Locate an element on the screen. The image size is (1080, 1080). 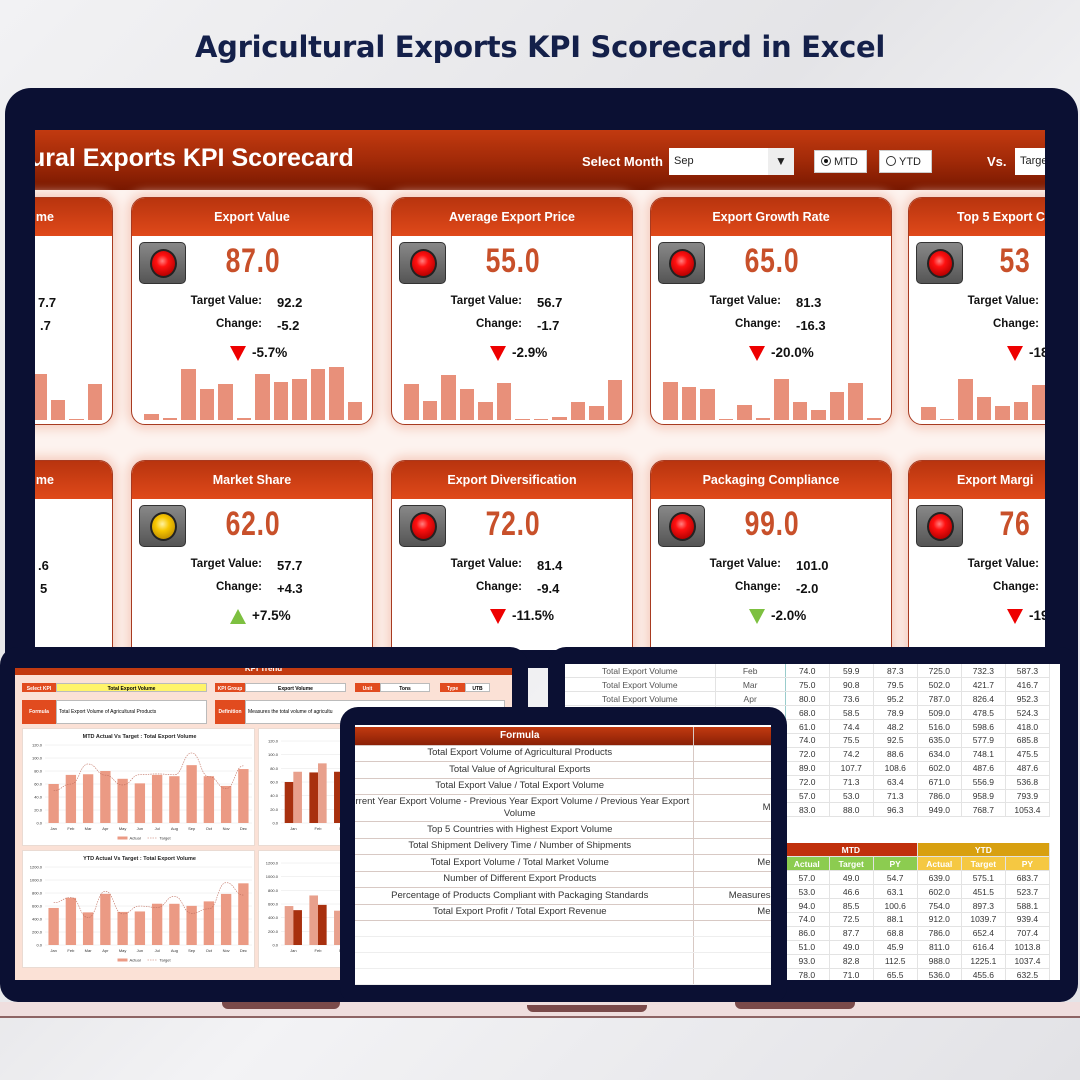
definition-cell is located at coordinates (732, 753).